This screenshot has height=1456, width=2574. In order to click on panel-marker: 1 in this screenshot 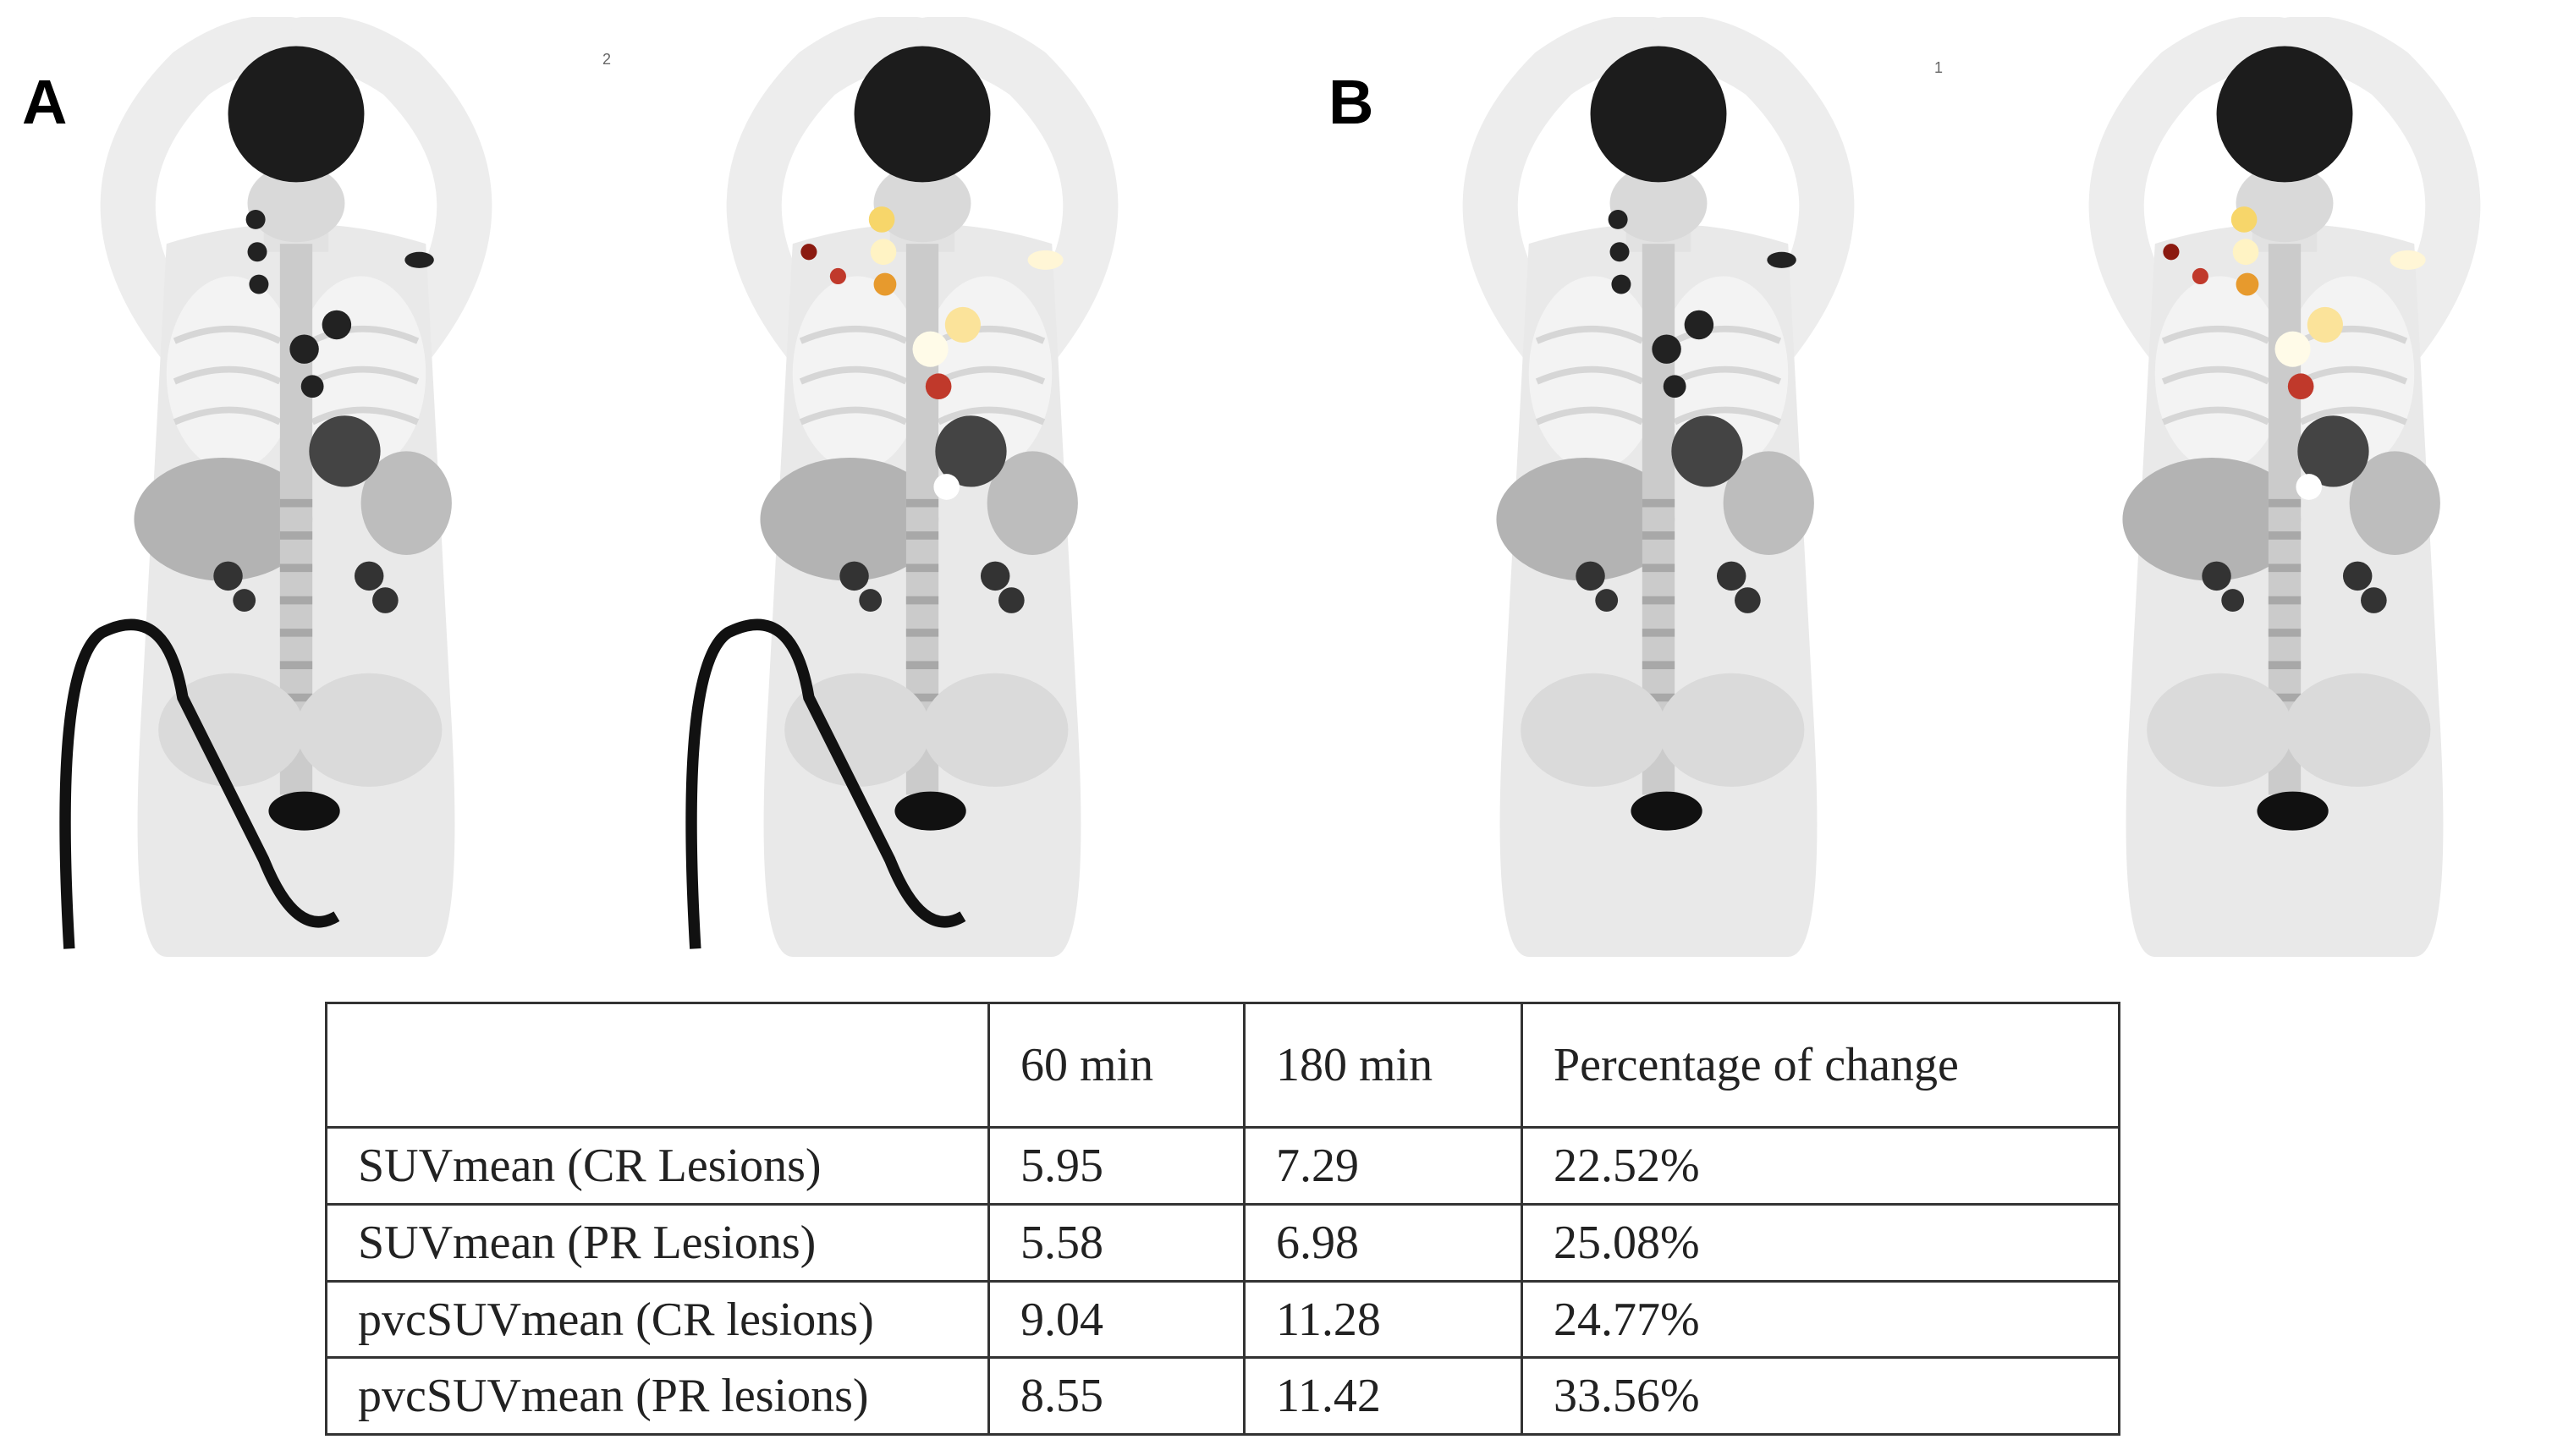, I will do `click(1939, 67)`.